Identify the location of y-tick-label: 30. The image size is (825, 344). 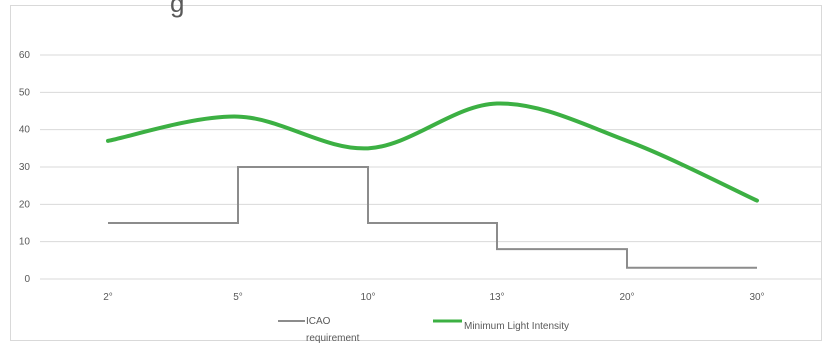
(25, 167).